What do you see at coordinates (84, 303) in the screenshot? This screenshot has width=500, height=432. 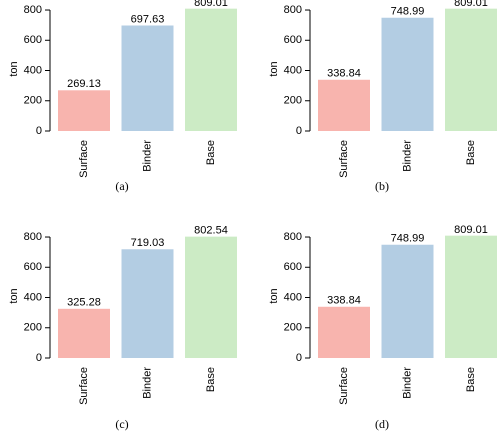 I see `value-label: 325.28` at bounding box center [84, 303].